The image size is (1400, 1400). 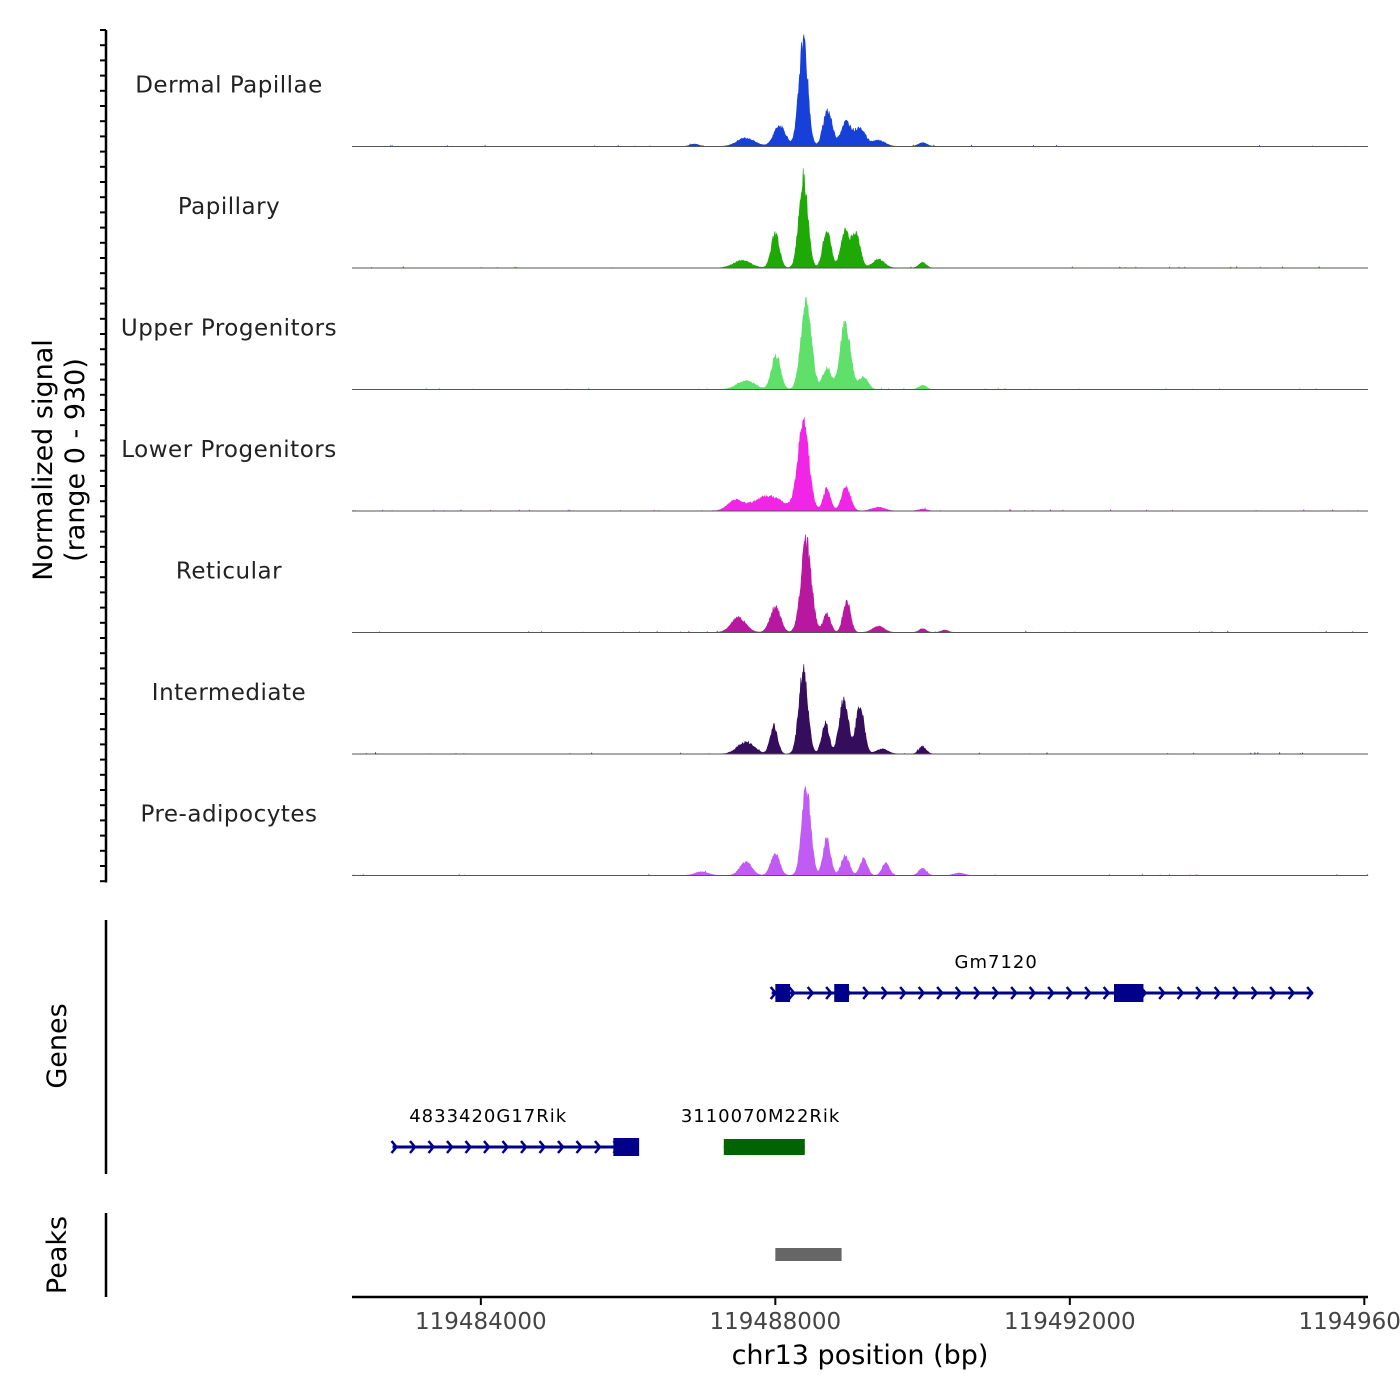 I want to click on x-tick-label: 119496000, so click(x=1349, y=1322).